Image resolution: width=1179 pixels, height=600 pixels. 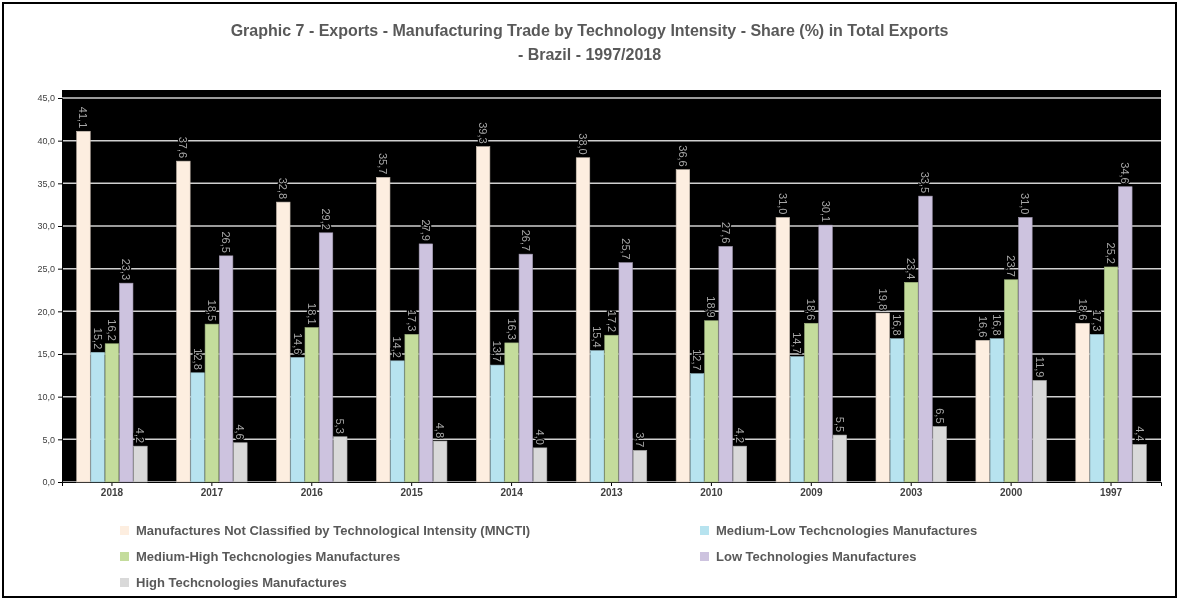 What do you see at coordinates (911, 268) in the screenshot?
I see `data-label: 23,4` at bounding box center [911, 268].